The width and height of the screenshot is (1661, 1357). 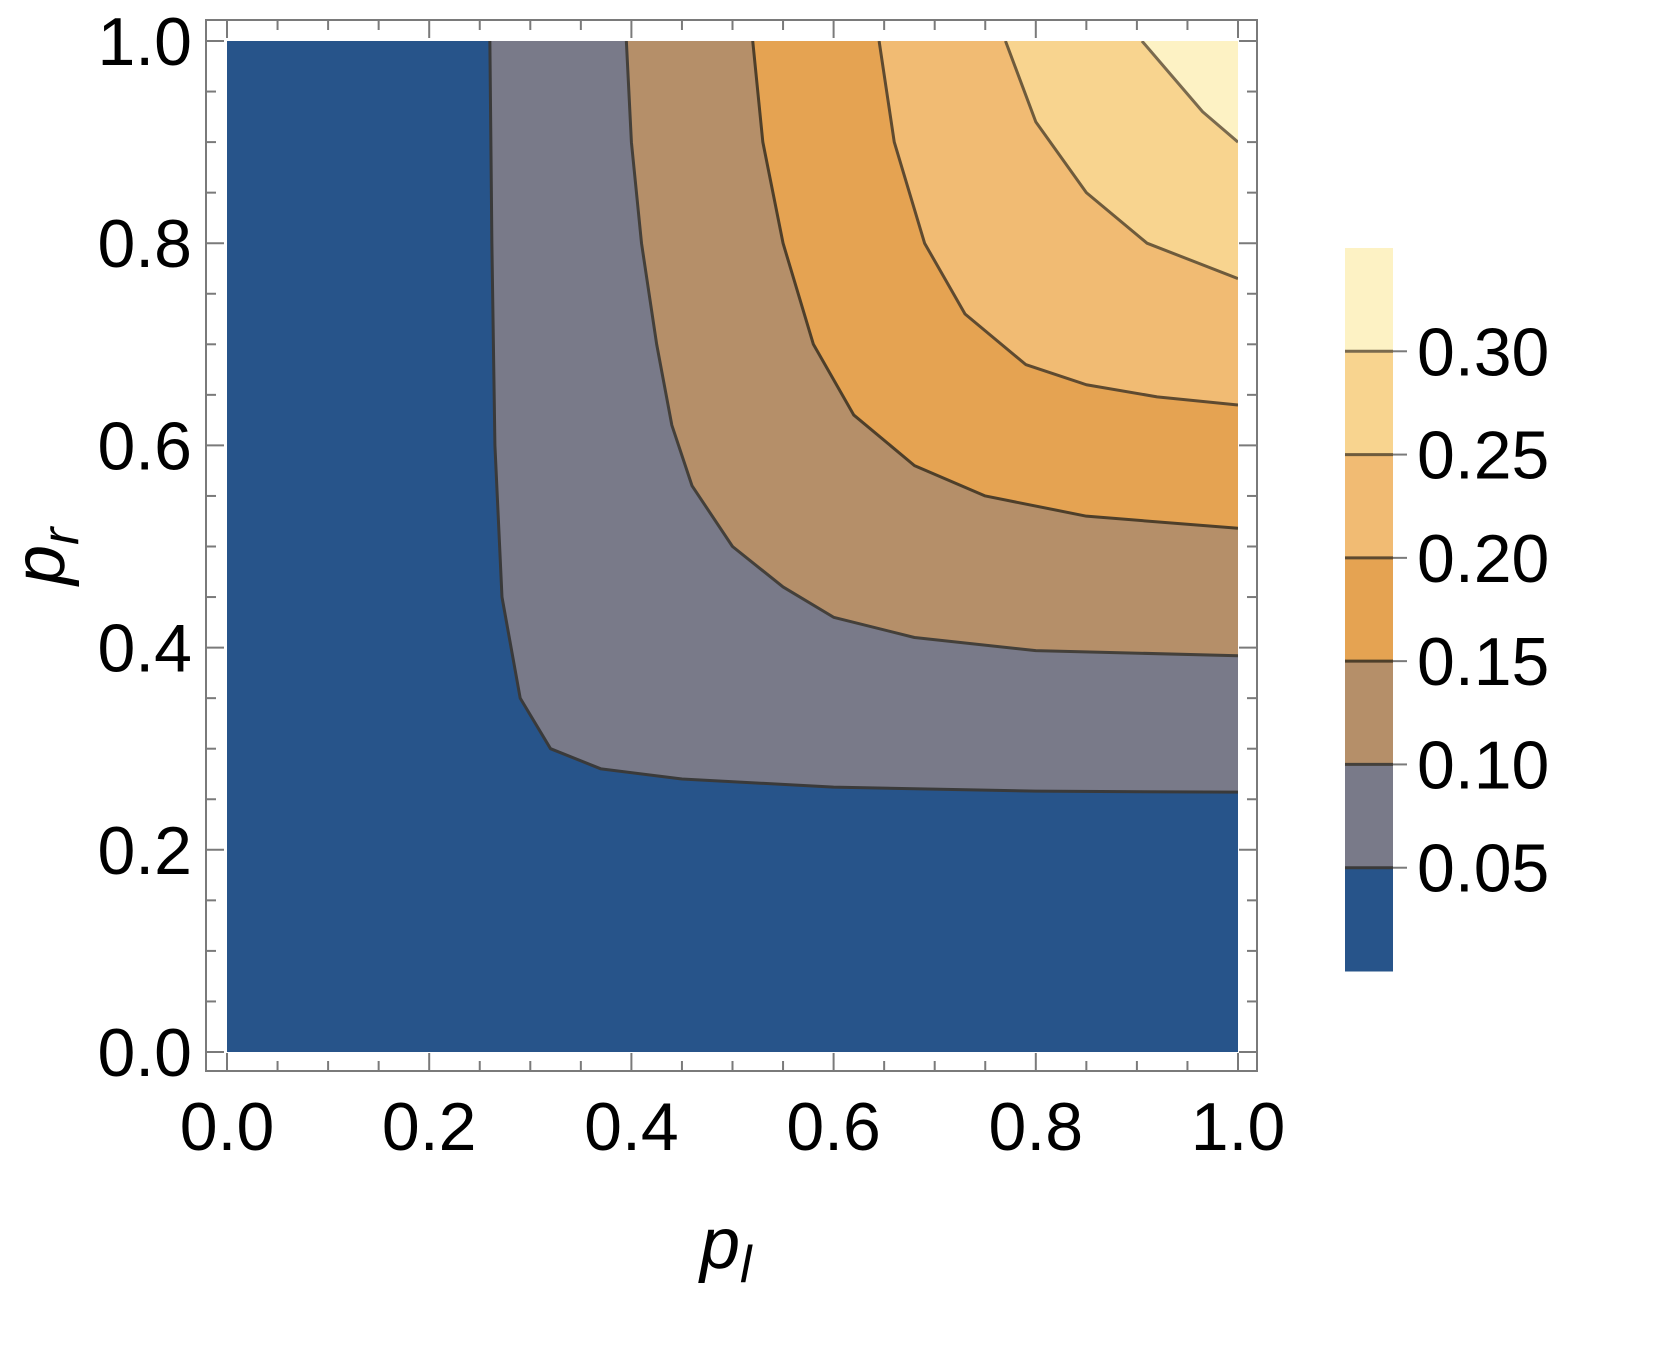 I want to click on x-tick-label: 0.4, so click(x=631, y=1127).